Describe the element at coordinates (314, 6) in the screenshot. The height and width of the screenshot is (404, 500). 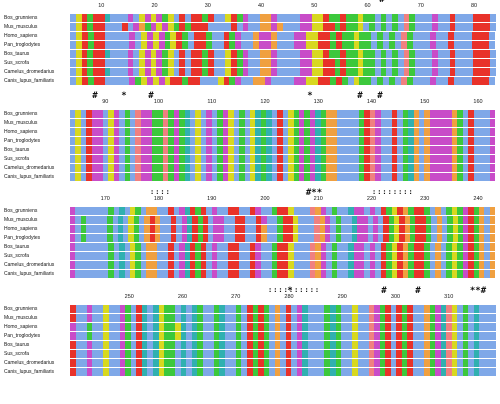
I see `ruler-tick-label: 50` at that location.